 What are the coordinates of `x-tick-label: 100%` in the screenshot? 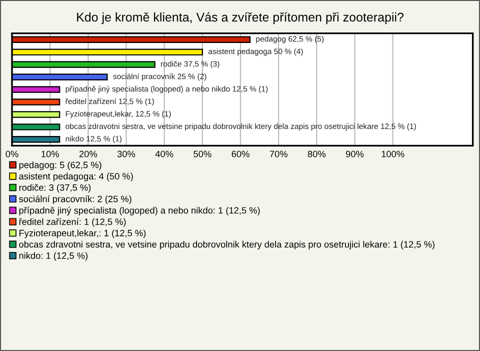 It's located at (393, 154).